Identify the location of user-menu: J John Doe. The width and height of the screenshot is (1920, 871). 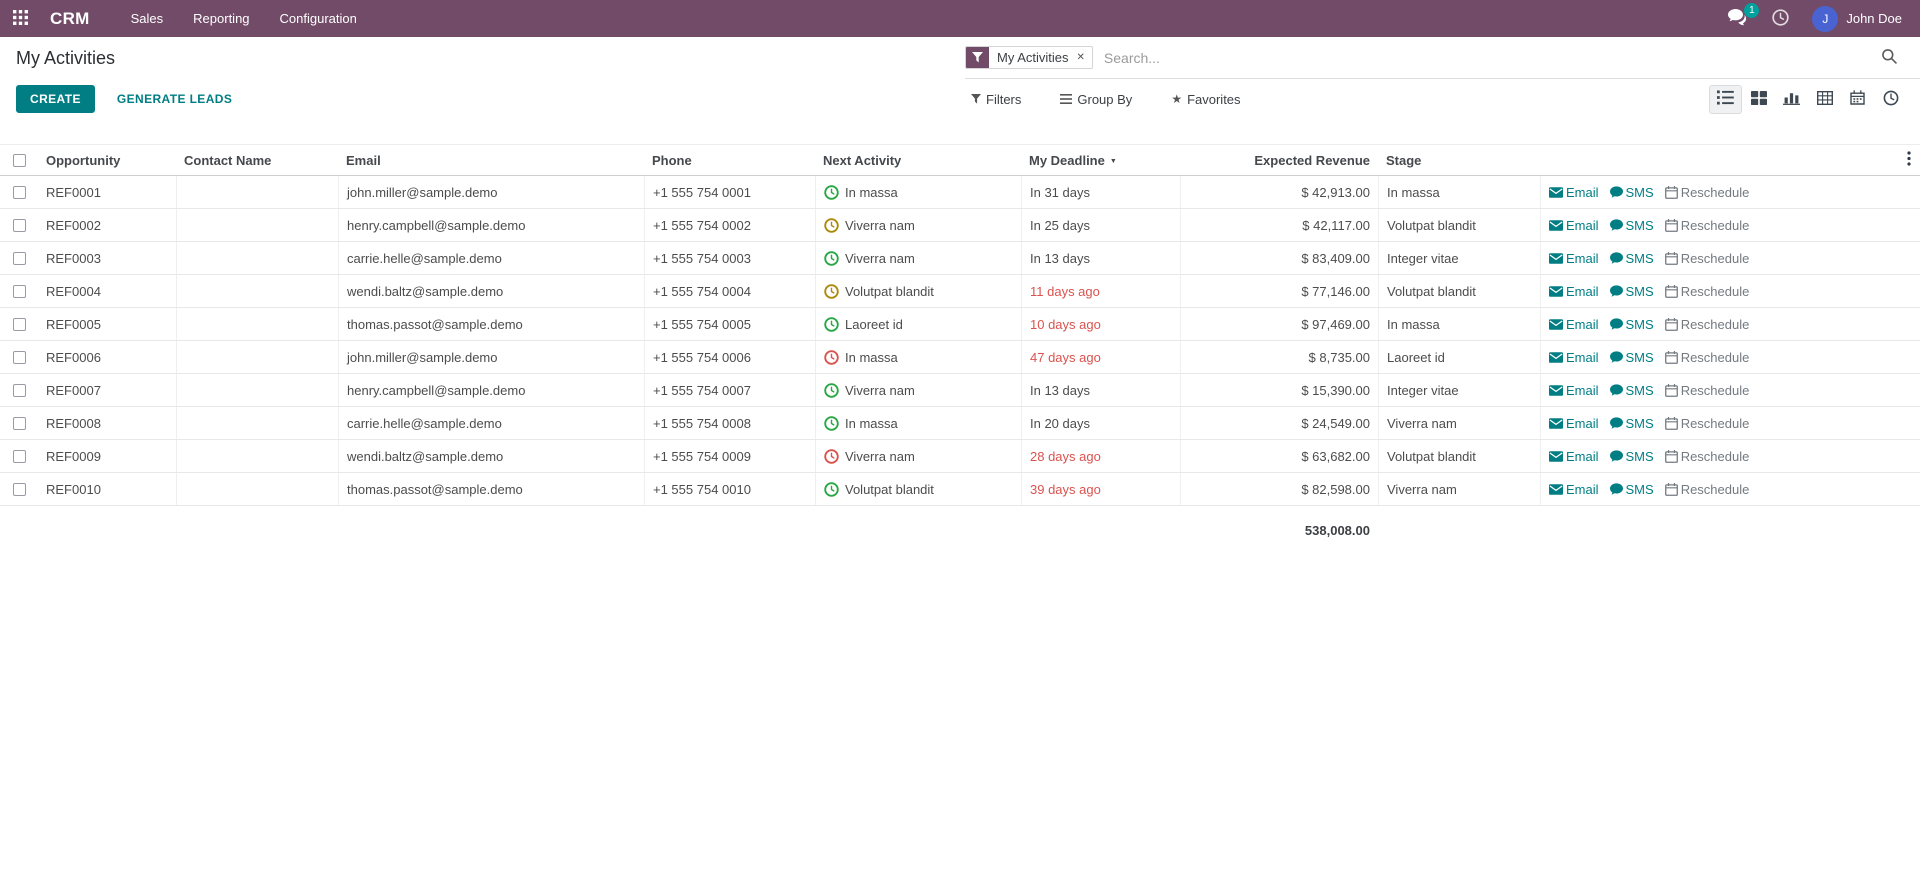
(1857, 18).